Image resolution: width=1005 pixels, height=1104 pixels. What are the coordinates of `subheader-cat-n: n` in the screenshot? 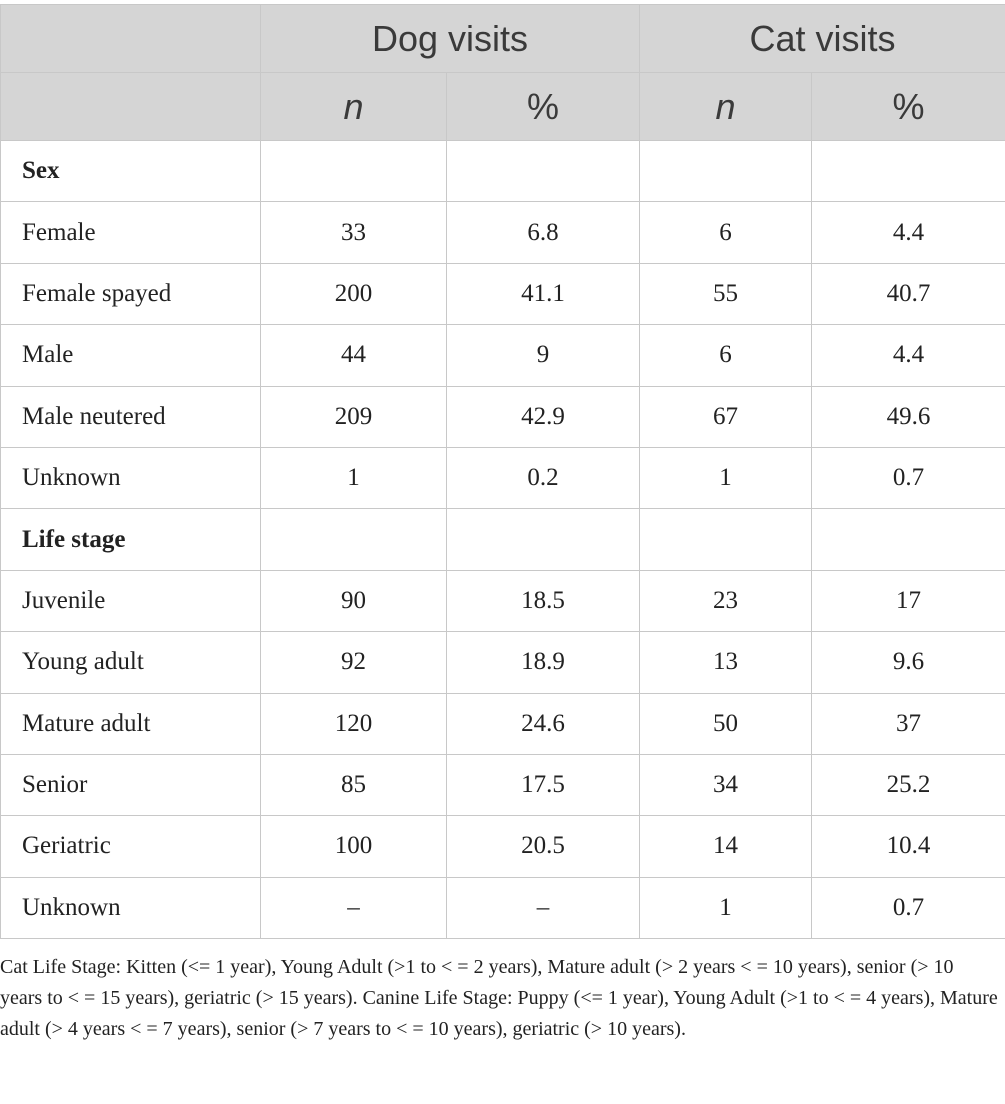 It's located at (726, 106).